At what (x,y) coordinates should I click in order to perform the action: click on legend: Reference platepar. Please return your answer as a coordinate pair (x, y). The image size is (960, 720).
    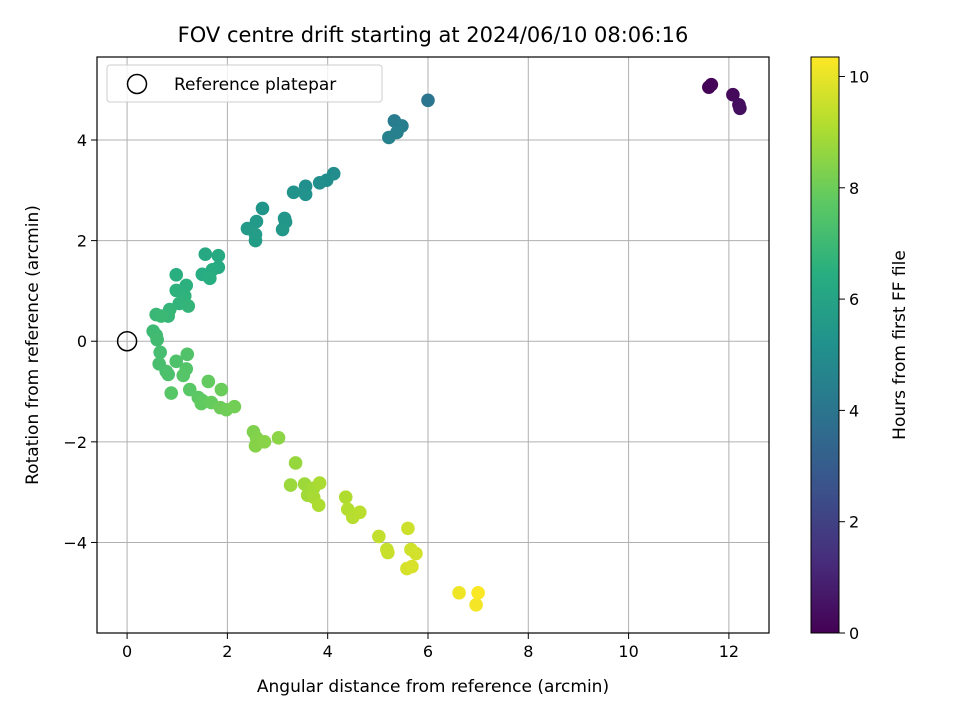
    Looking at the image, I should click on (244, 83).